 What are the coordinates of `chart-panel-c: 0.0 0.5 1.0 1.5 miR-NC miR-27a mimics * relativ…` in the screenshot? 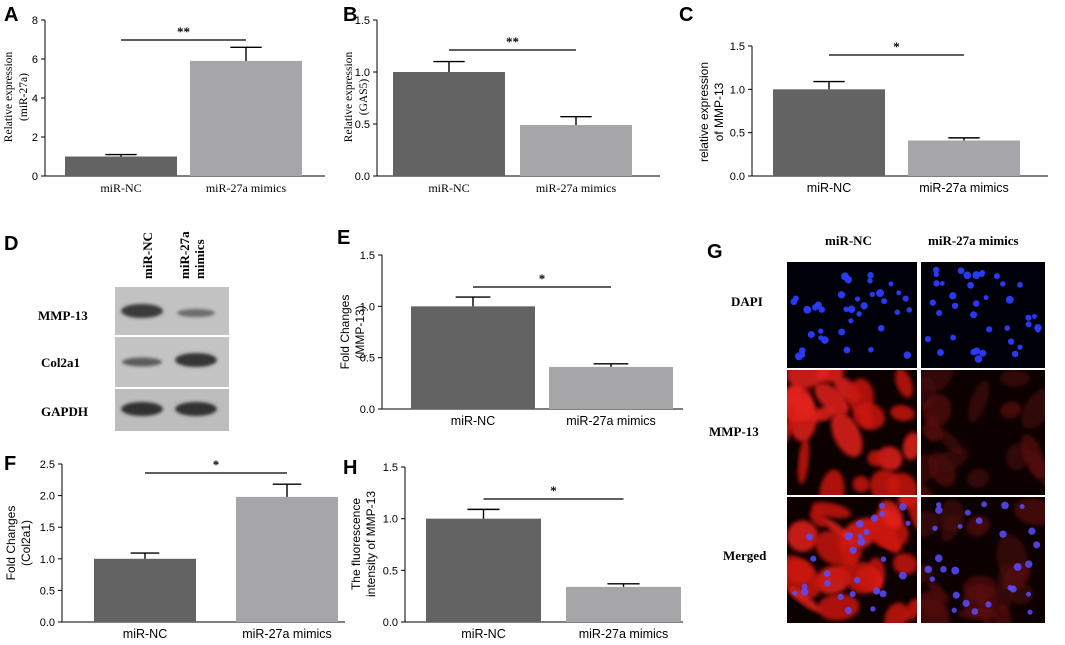 It's located at (872, 117).